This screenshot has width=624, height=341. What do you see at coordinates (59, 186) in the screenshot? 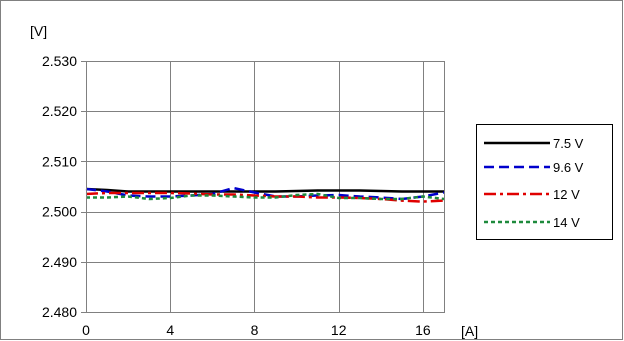
I see `y-tick-labels: 2.480 2.490 2.500 2.510 2.520 2.530` at bounding box center [59, 186].